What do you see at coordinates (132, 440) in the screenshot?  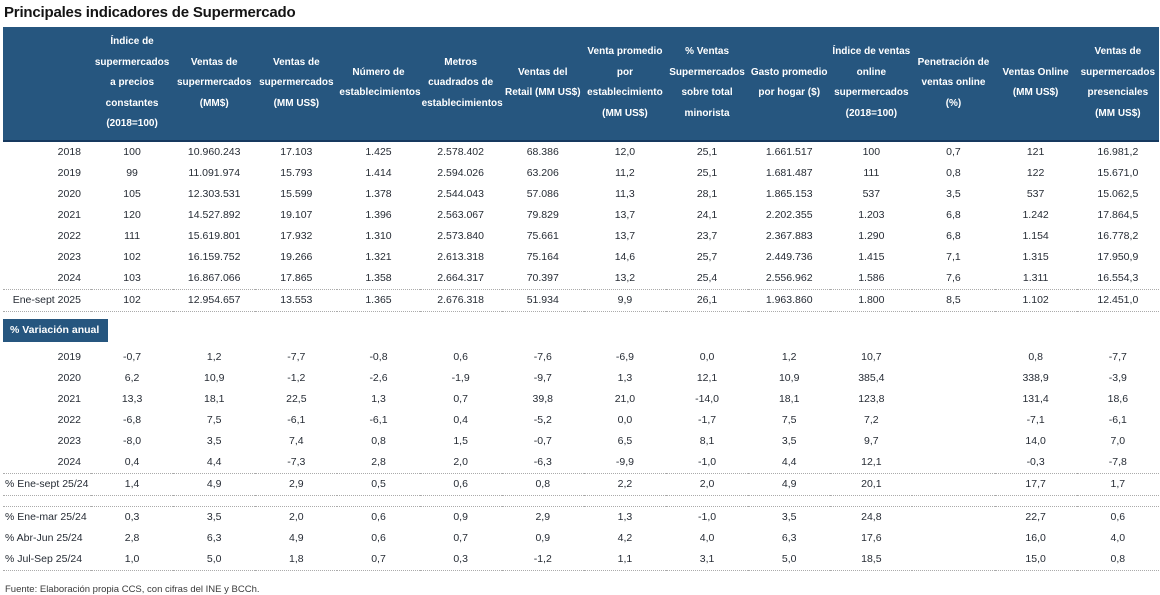 I see `table-cell: -8,0` at bounding box center [132, 440].